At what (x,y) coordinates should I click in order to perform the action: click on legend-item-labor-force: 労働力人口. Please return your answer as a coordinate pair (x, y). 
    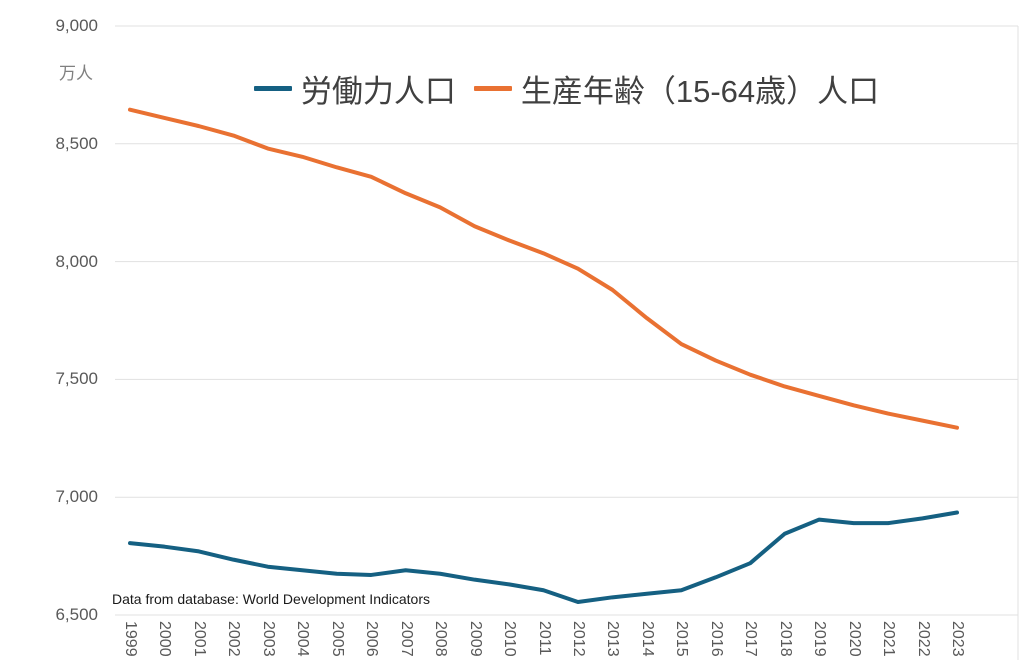
    Looking at the image, I should click on (354, 88).